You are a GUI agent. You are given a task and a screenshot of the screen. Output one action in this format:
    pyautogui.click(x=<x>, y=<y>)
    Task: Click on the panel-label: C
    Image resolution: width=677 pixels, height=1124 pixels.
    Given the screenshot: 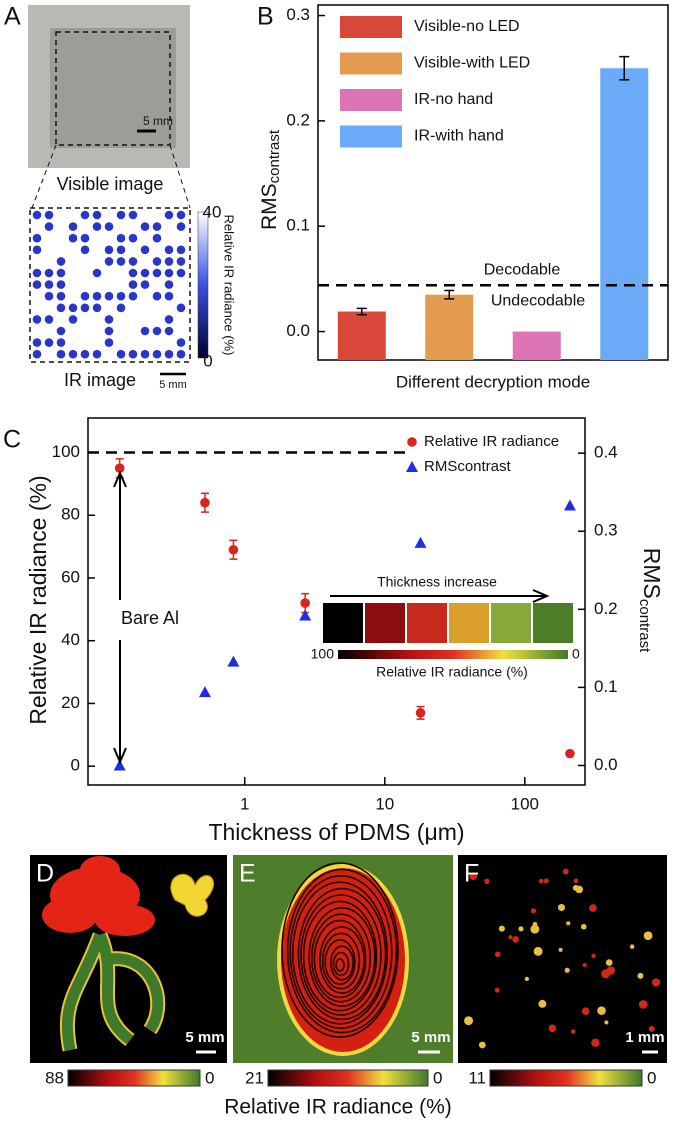 What is the action you would take?
    pyautogui.click(x=12, y=440)
    